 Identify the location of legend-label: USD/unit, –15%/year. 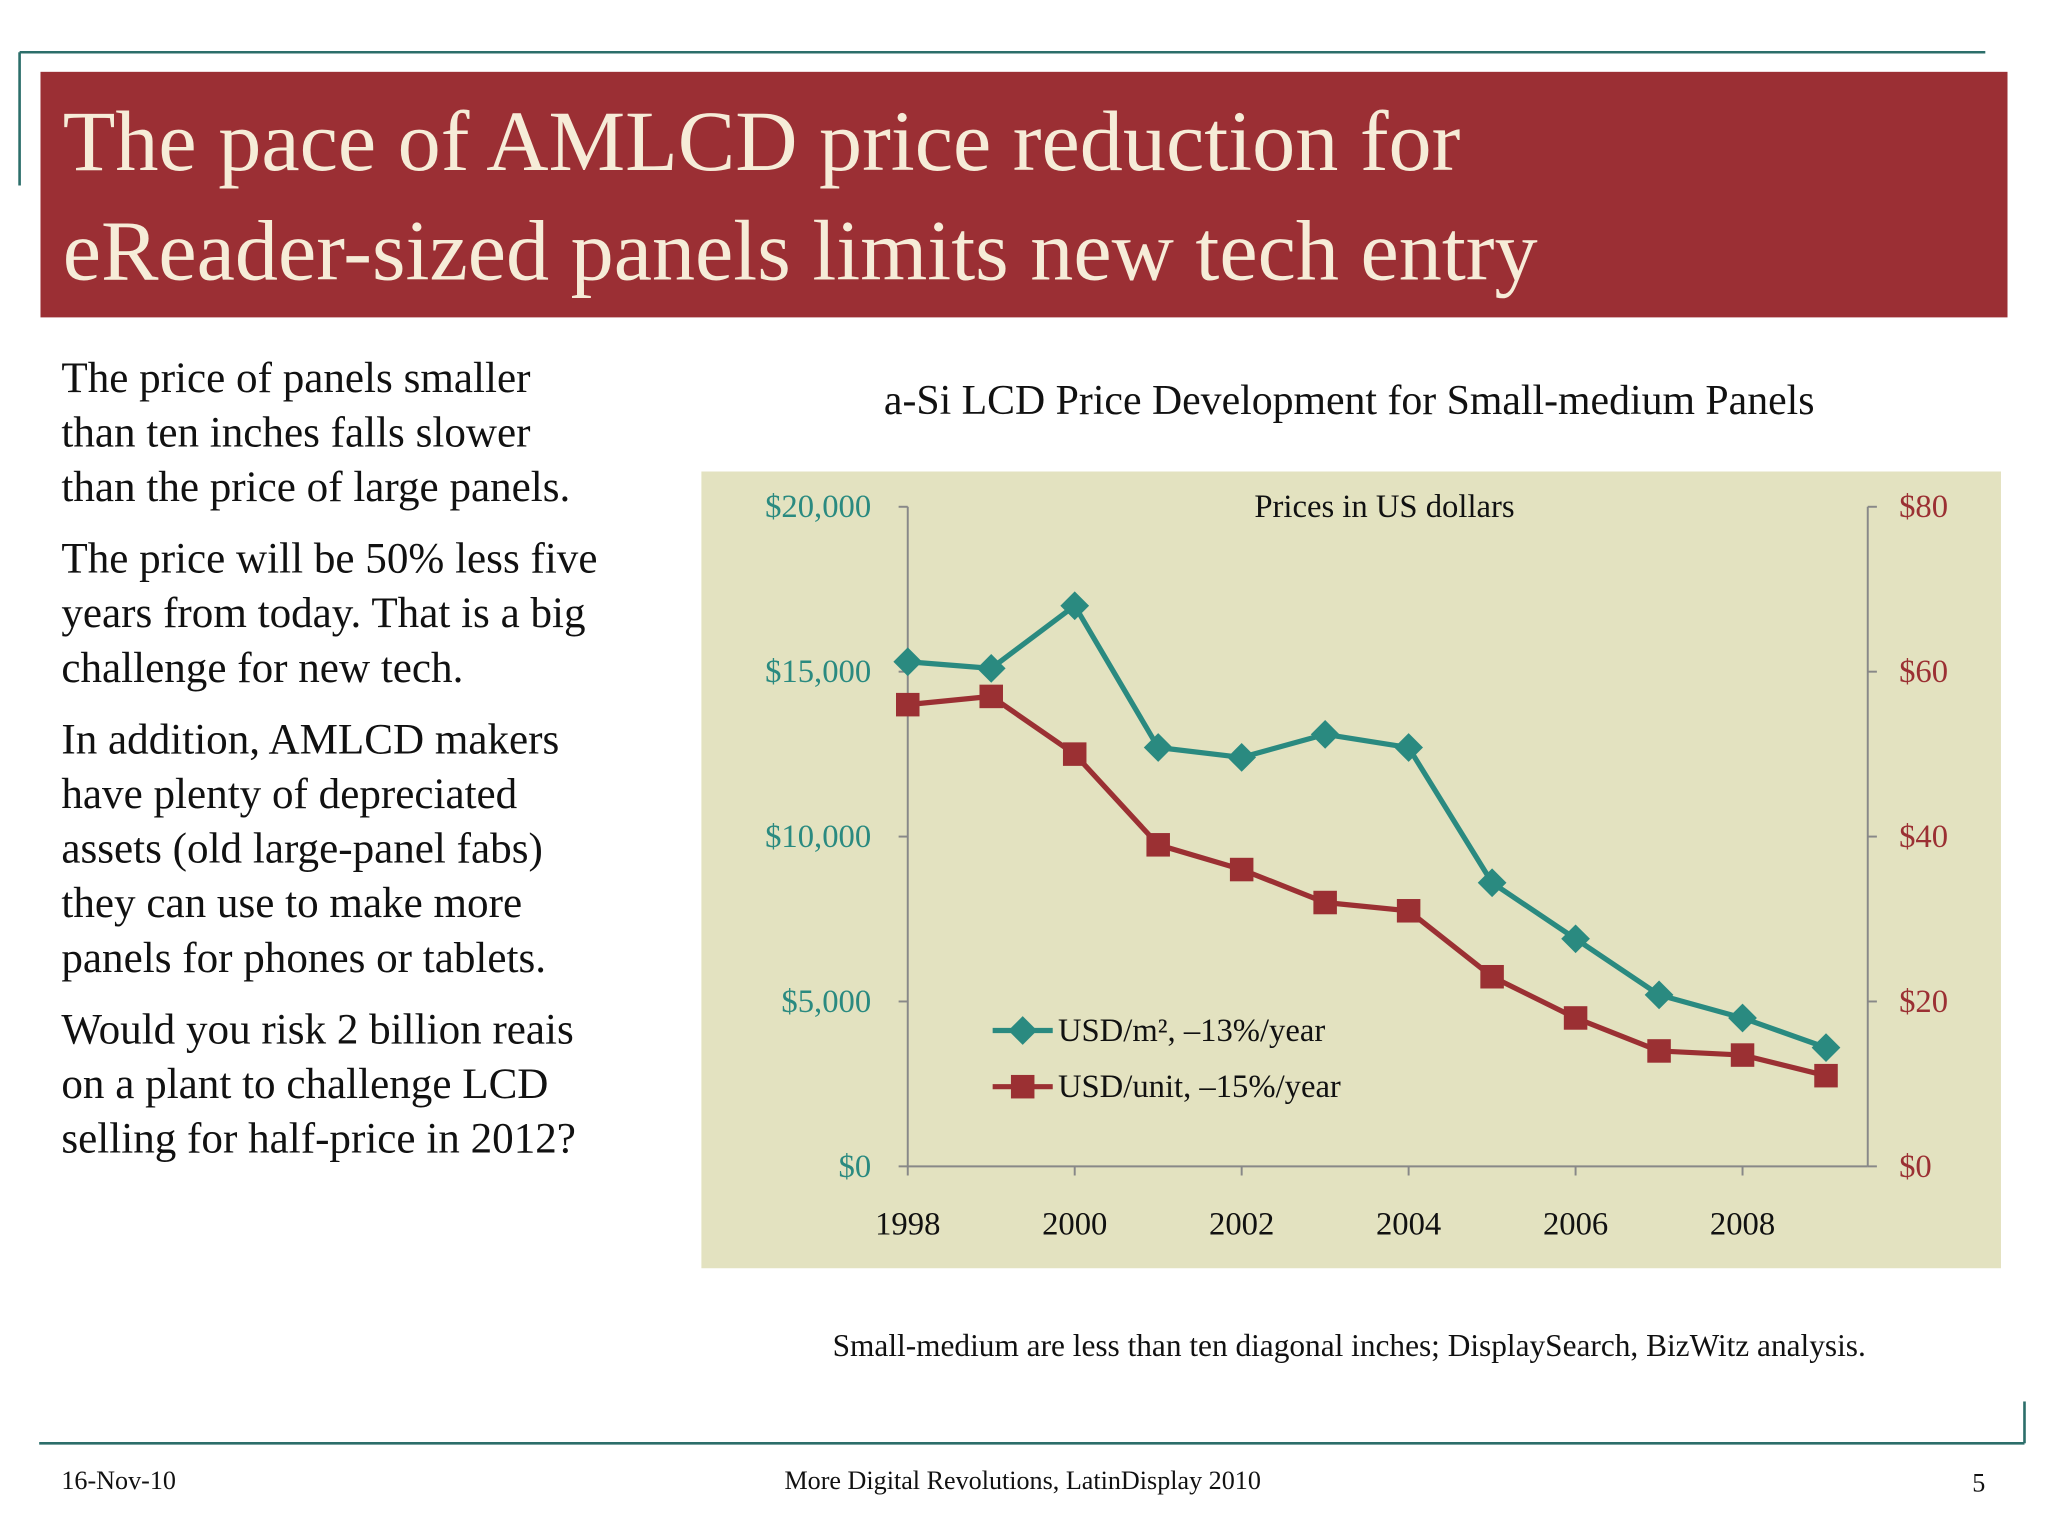
(1199, 1087).